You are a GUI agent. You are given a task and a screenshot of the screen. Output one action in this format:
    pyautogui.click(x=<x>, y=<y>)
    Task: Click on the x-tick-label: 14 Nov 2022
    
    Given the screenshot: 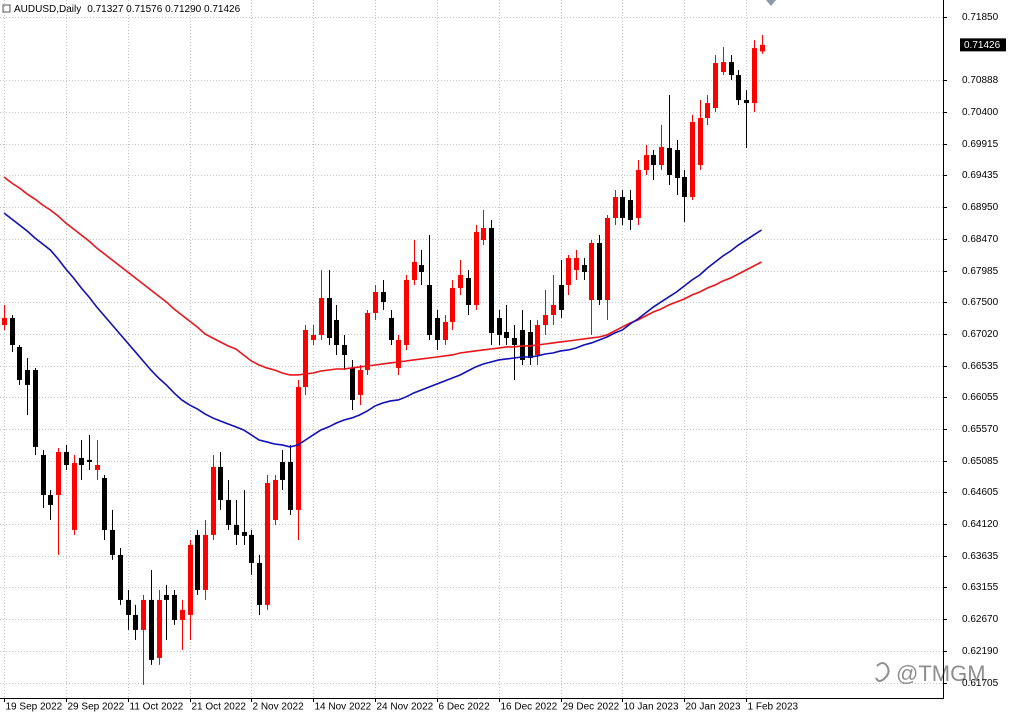 What is the action you would take?
    pyautogui.click(x=343, y=707)
    